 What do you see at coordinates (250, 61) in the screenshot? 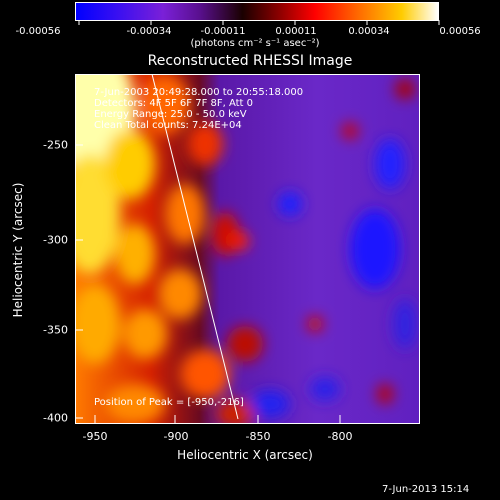
I see `plot-title: Reconstructed RHESSI Image` at bounding box center [250, 61].